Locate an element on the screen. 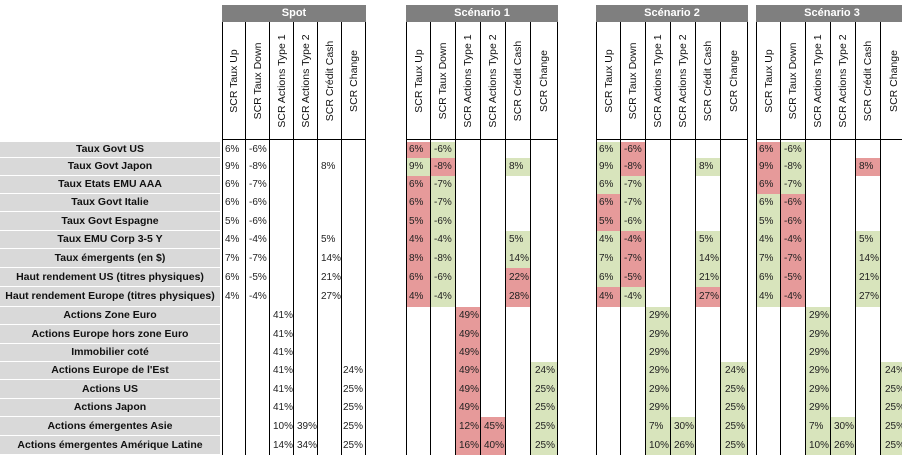 The height and width of the screenshot is (461, 902). row-label: Taux émergents (en $) is located at coordinates (110, 258).